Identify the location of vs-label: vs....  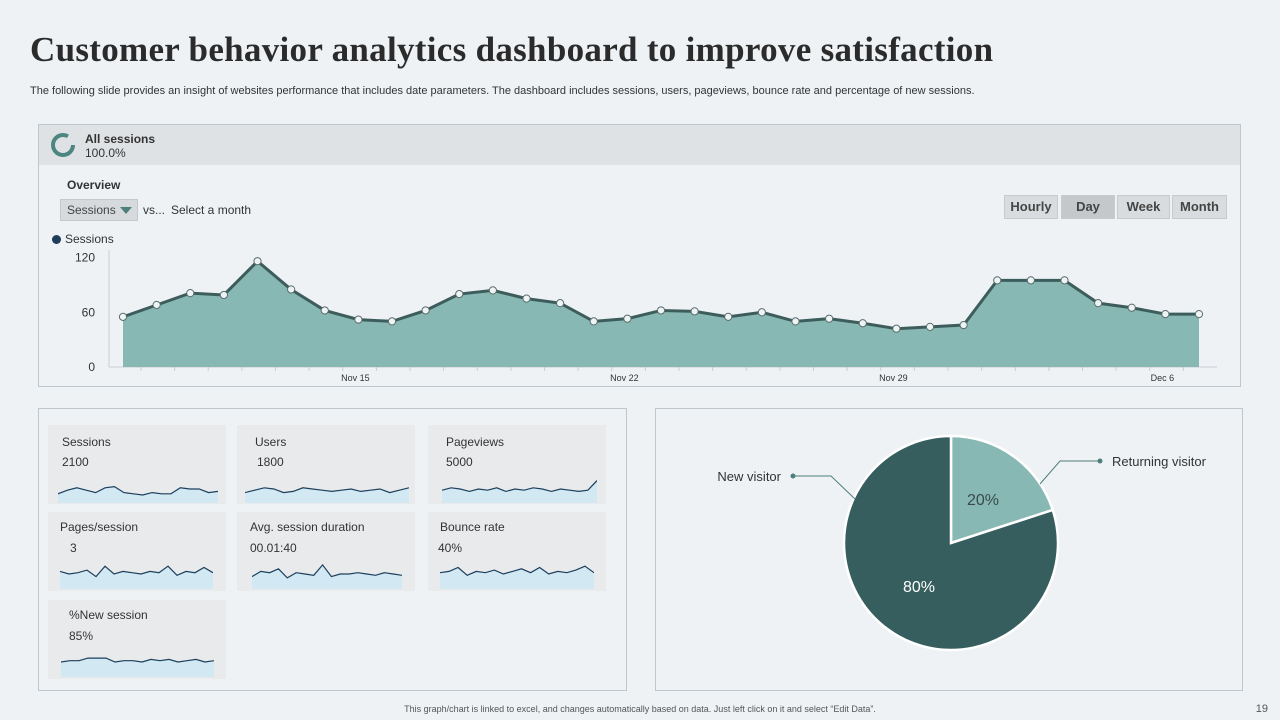
(154, 210).